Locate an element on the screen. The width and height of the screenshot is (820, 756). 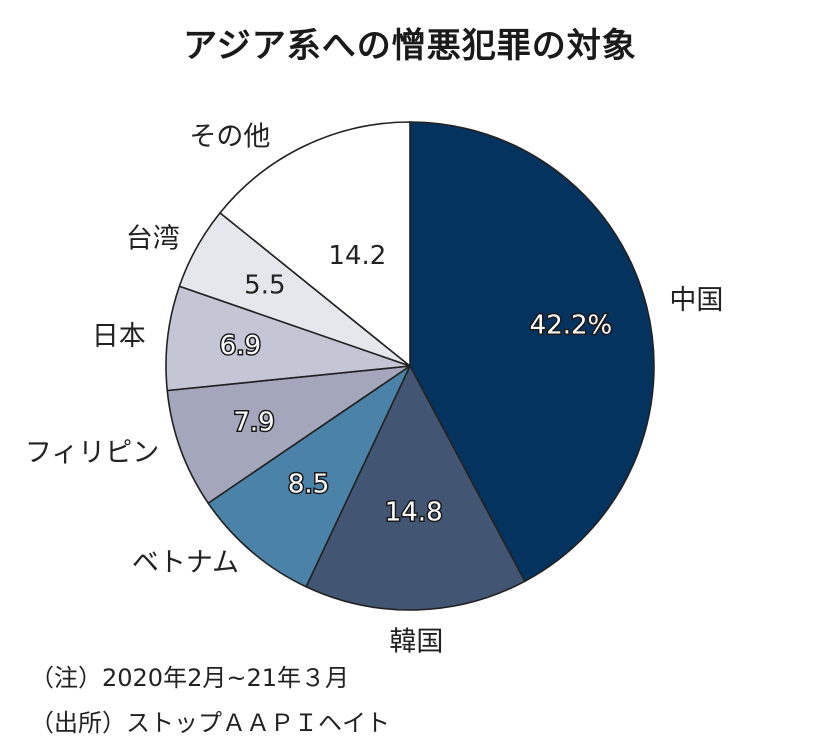
value-label-1: 14.8 is located at coordinates (414, 512).